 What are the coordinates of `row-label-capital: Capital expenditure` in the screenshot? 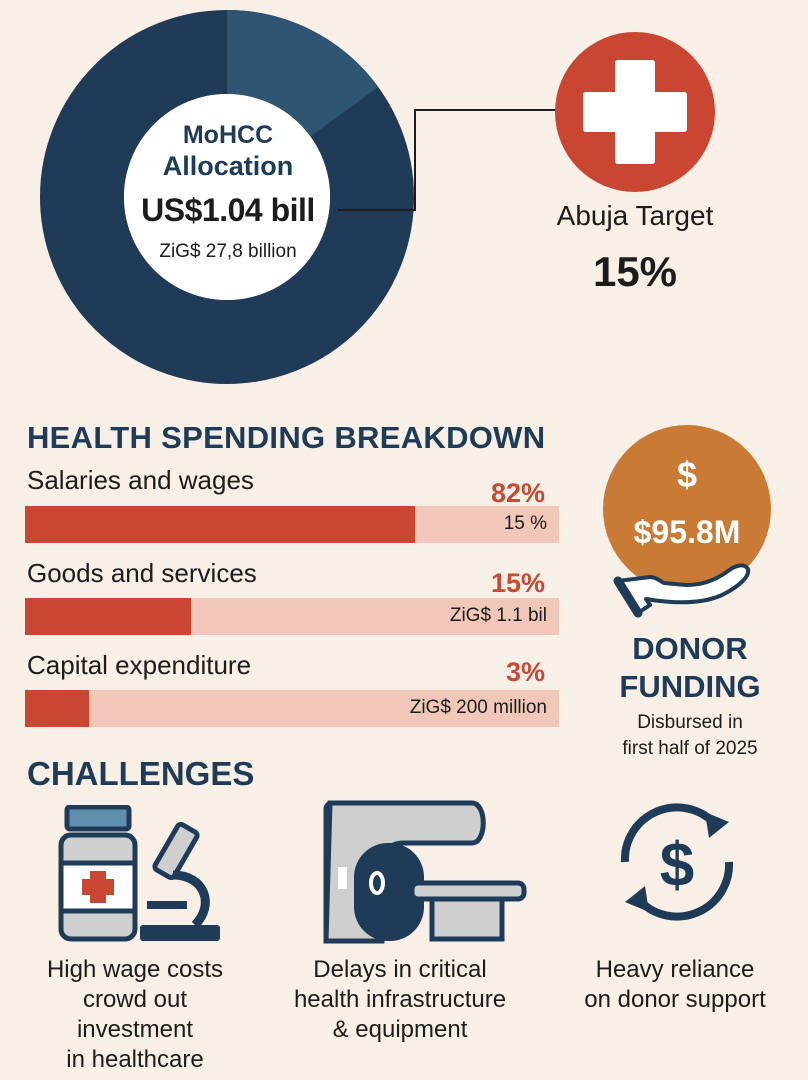 It's located at (139, 665).